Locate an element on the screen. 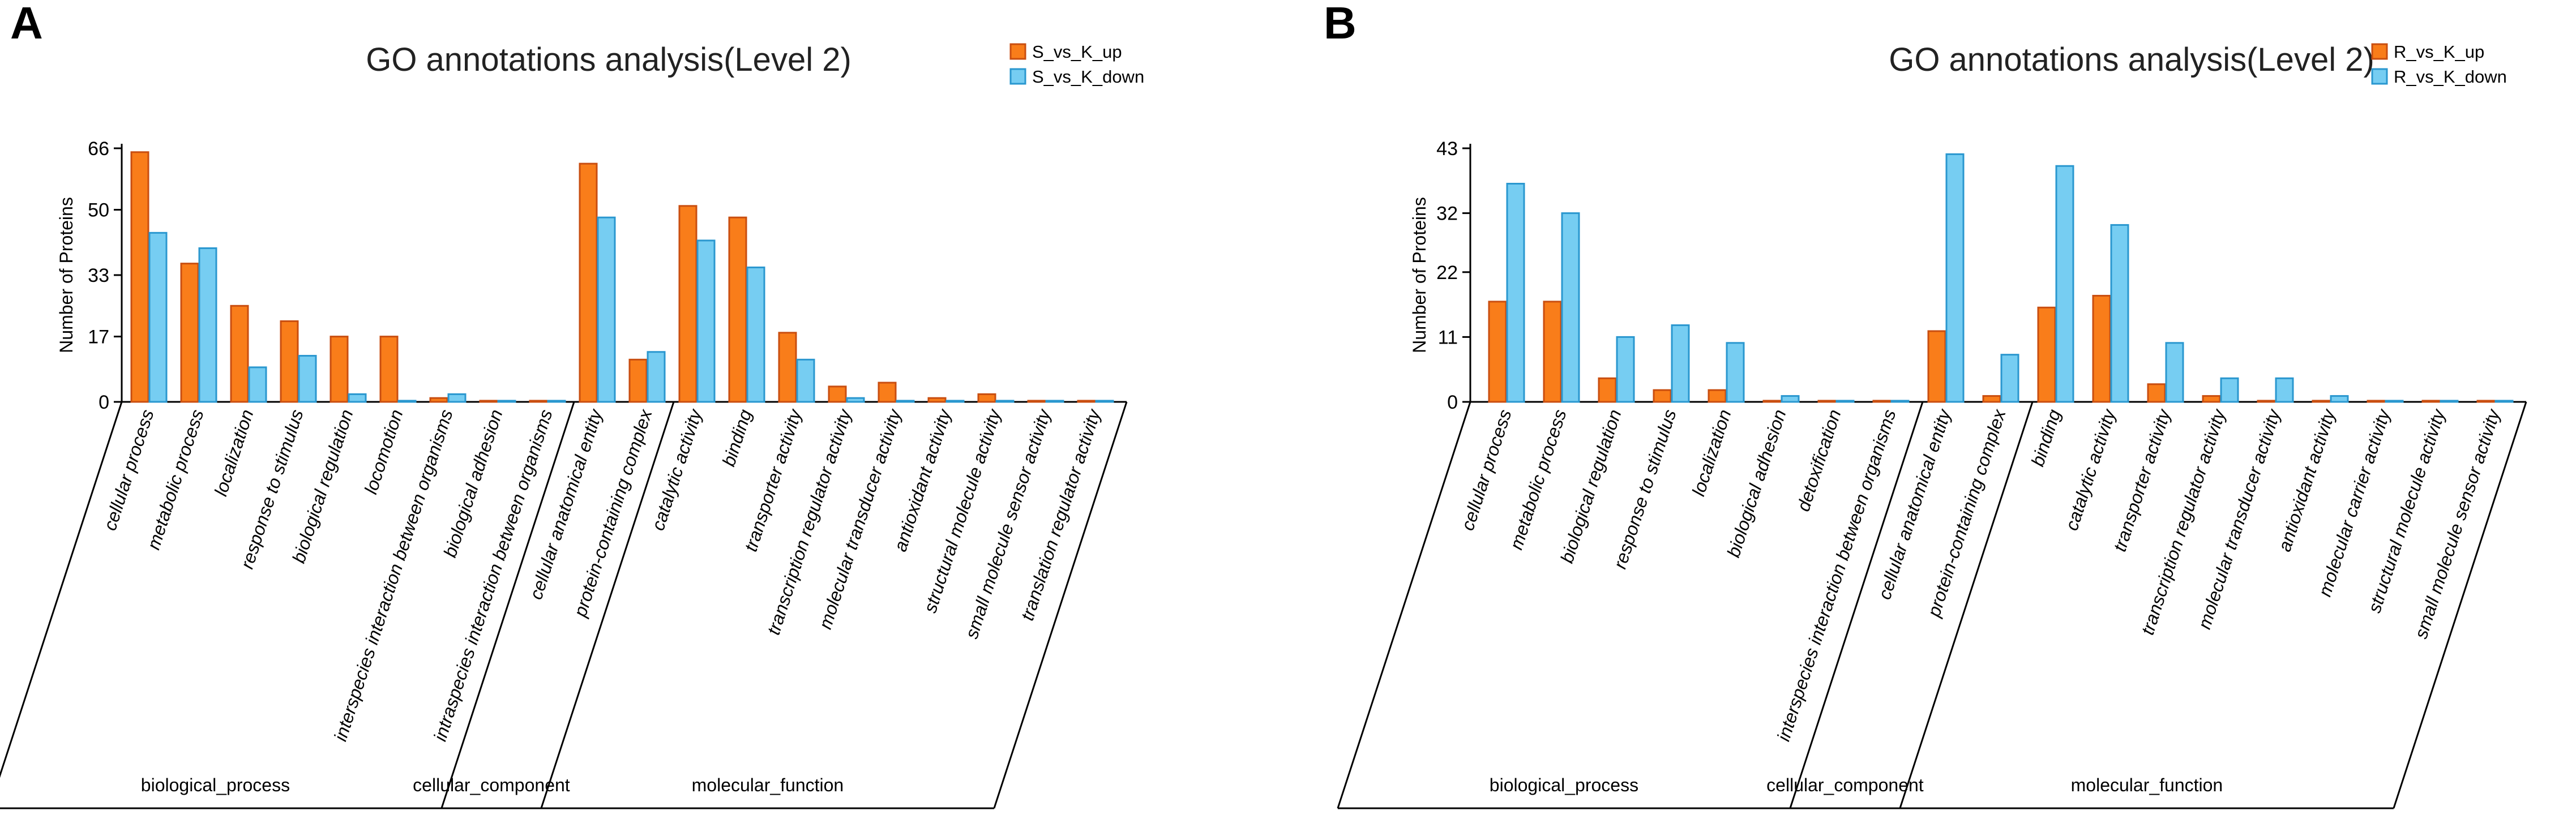 This screenshot has height=836, width=2576. y-tick-label: 66 is located at coordinates (98, 149).